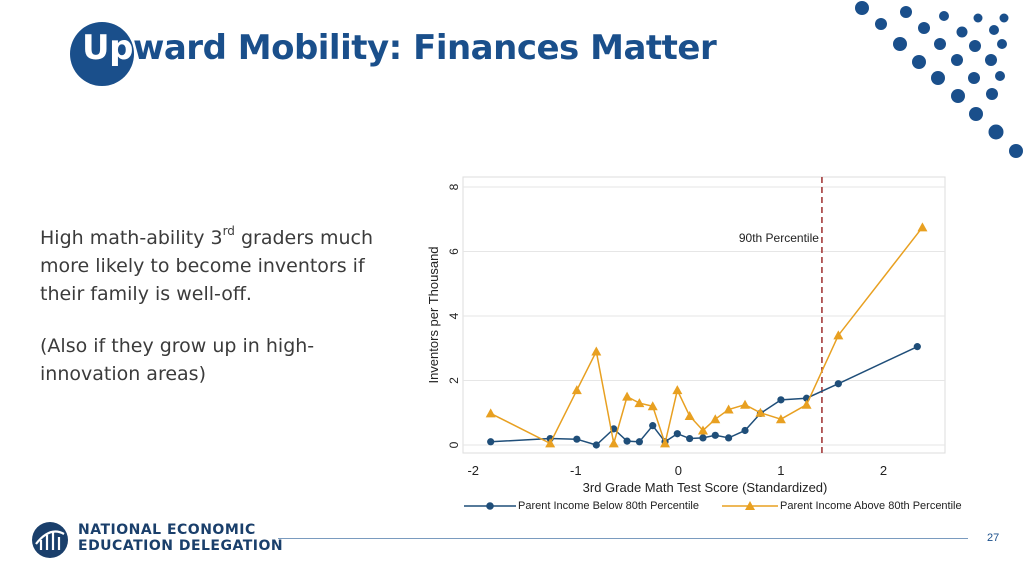  I want to click on slide-title: Upward Mobility: Finances Matter, so click(399, 48).